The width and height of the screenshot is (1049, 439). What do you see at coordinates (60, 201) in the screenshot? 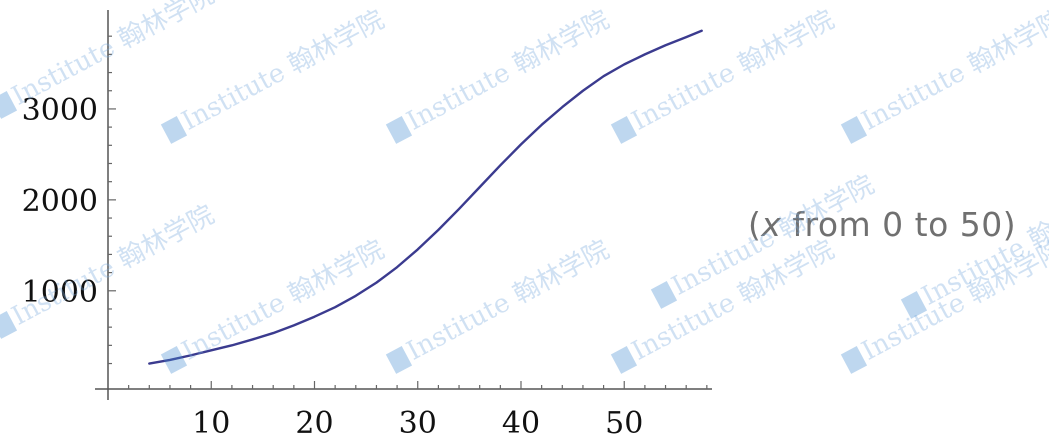
I see `y-tick-label: 2000` at bounding box center [60, 201].